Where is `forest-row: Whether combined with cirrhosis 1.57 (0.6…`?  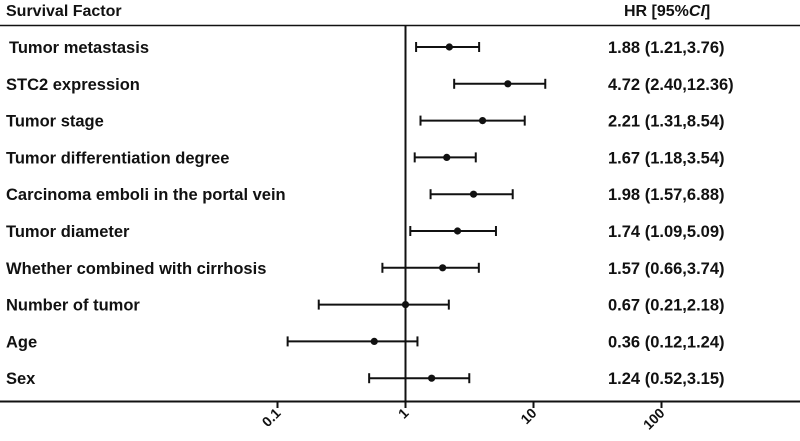 forest-row: Whether combined with cirrhosis 1.57 (0.6… is located at coordinates (365, 269).